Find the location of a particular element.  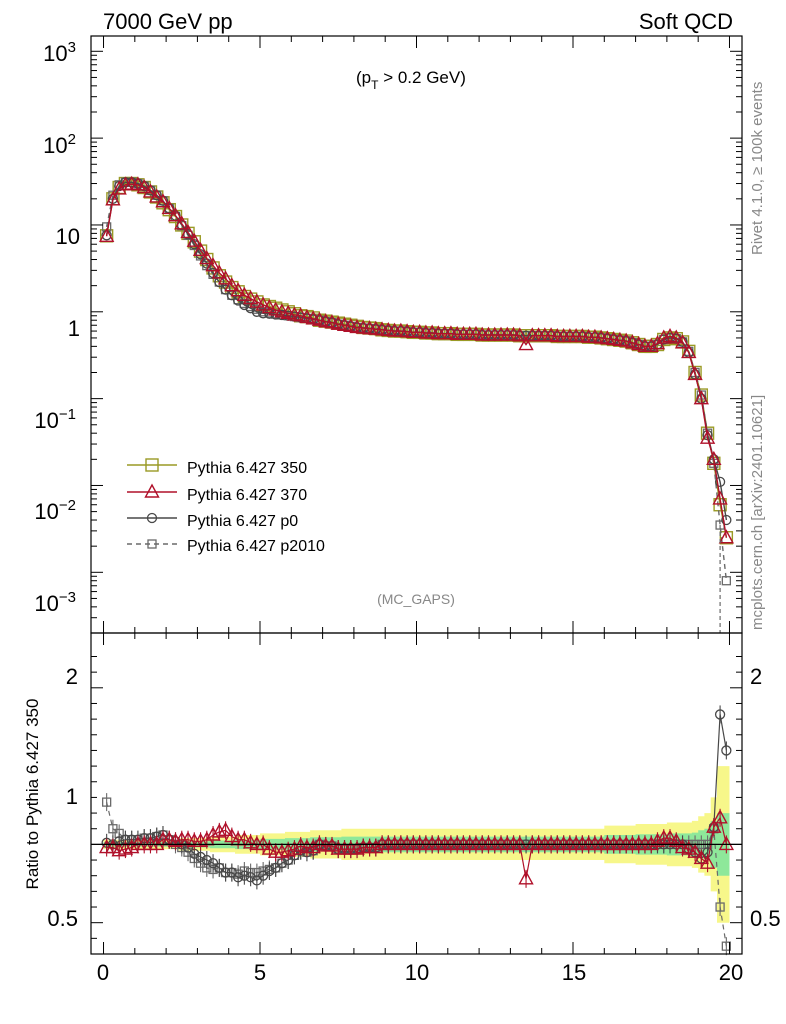

cut-label: (pT > 0.2 GeV) is located at coordinates (411, 80).